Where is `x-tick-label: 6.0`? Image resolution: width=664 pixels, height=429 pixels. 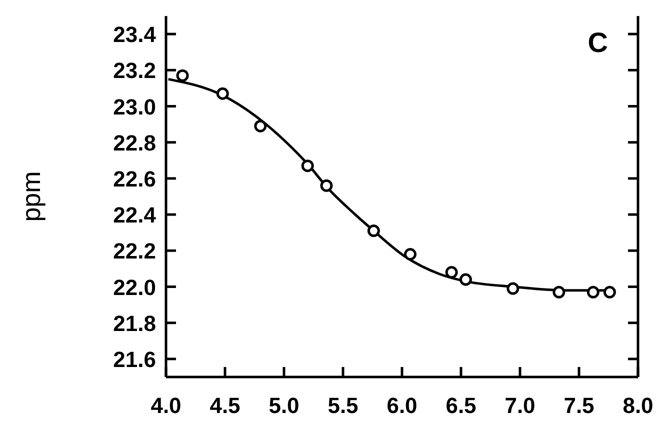
x-tick-label: 6.0 is located at coordinates (402, 405).